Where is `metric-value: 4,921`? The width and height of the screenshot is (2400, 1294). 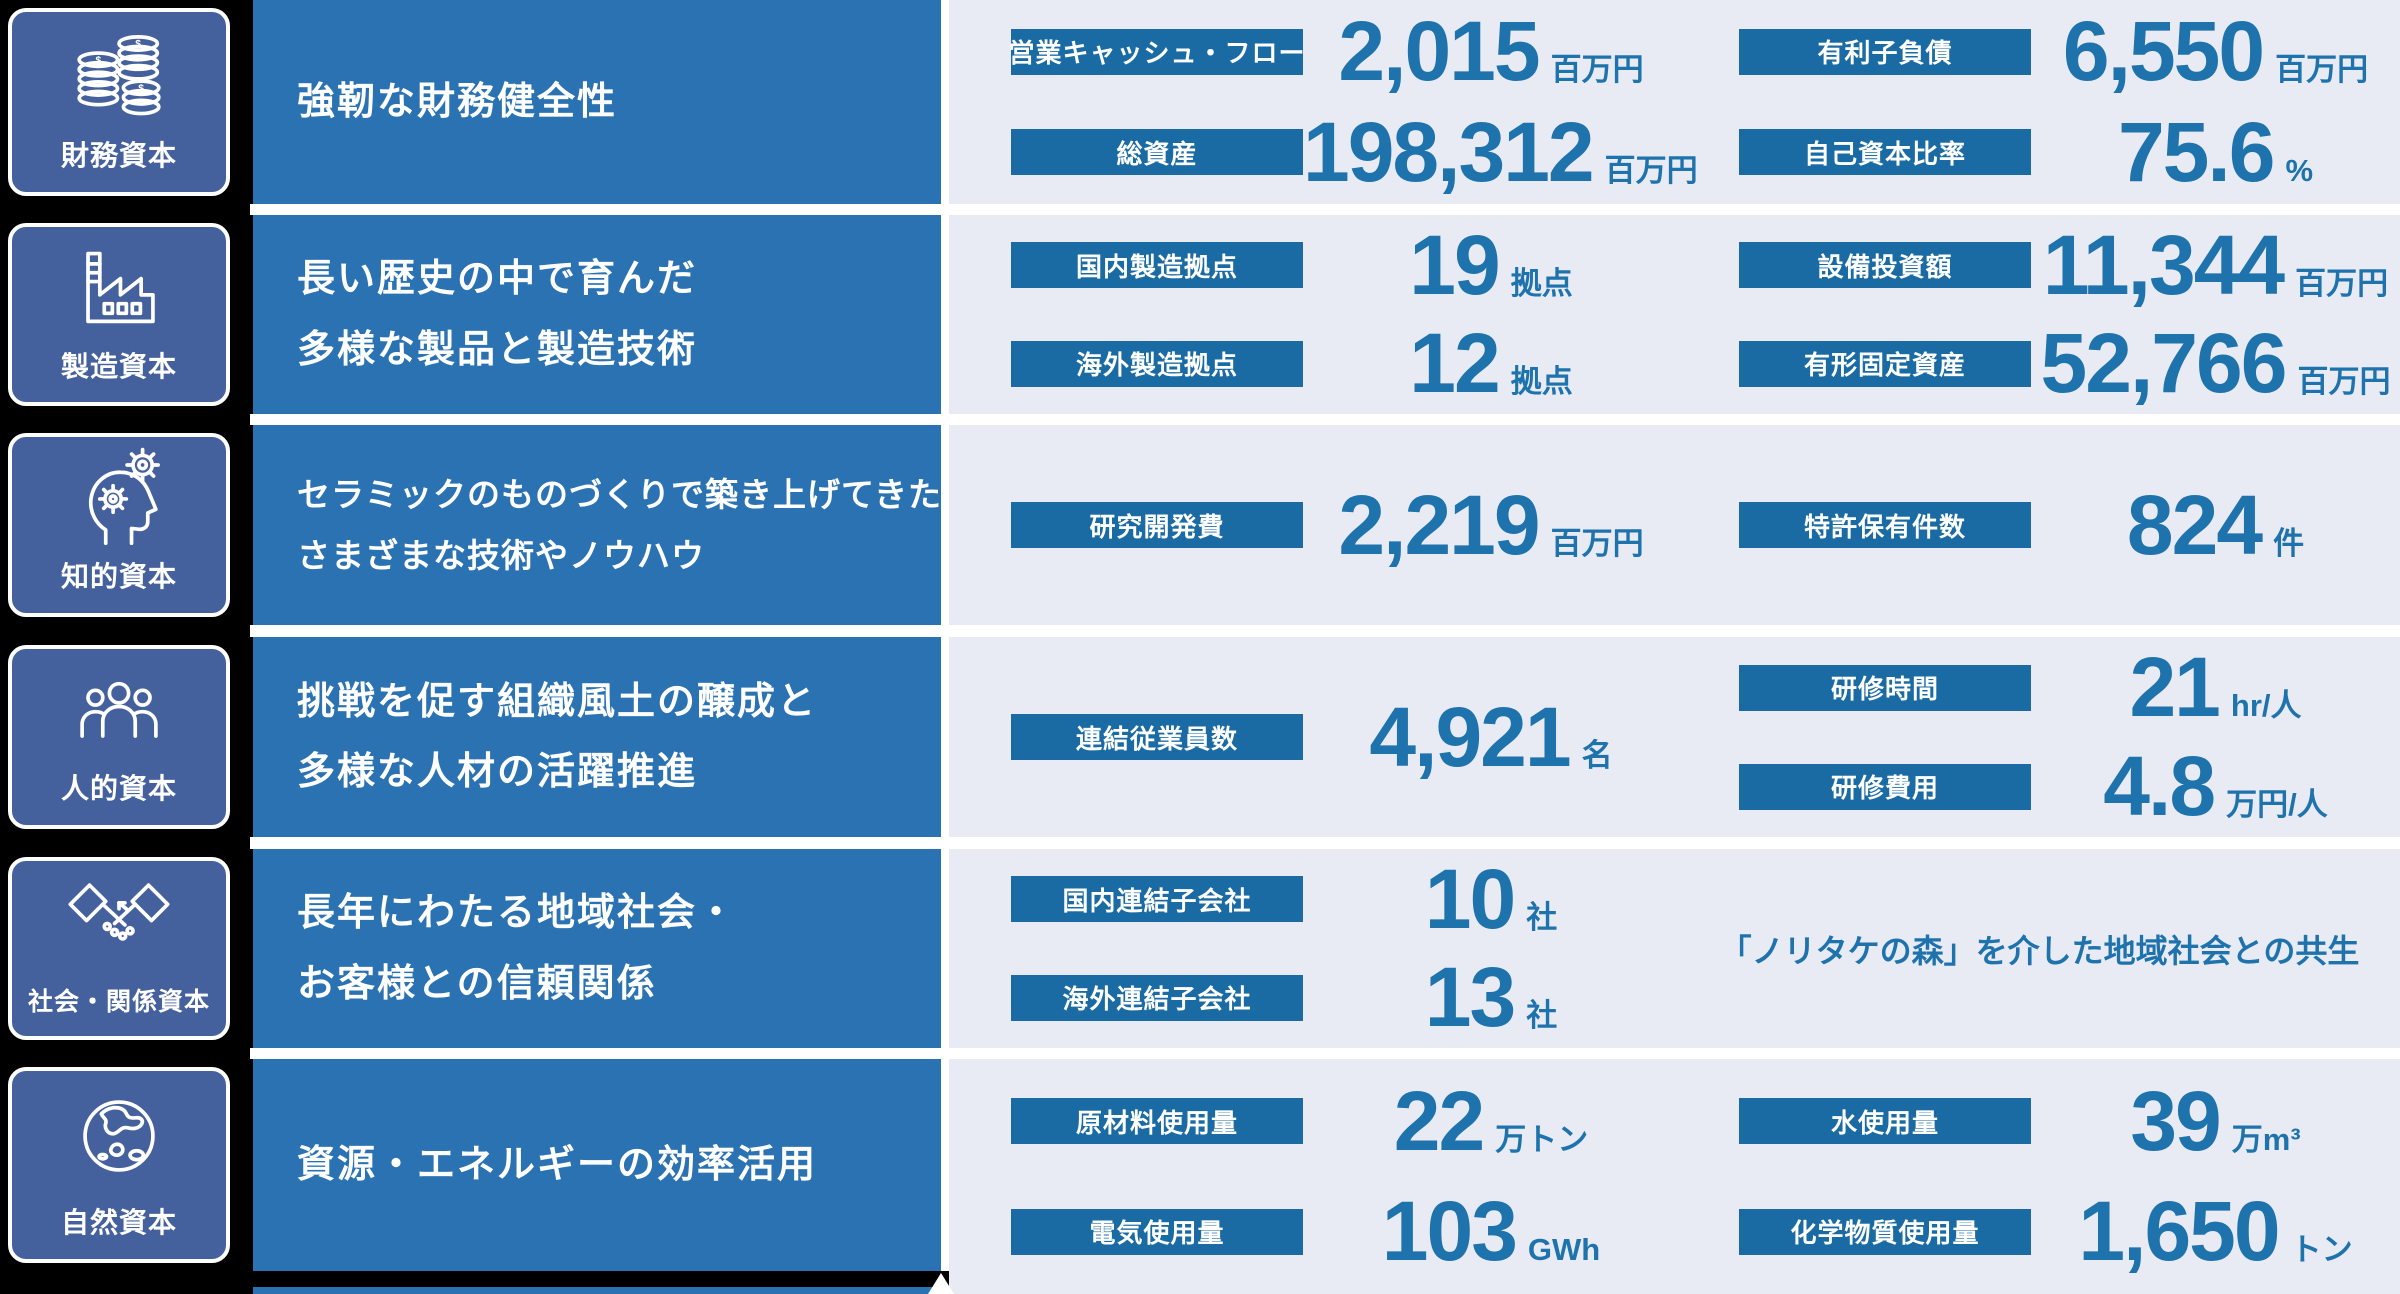
metric-value: 4,921 is located at coordinates (1470, 736).